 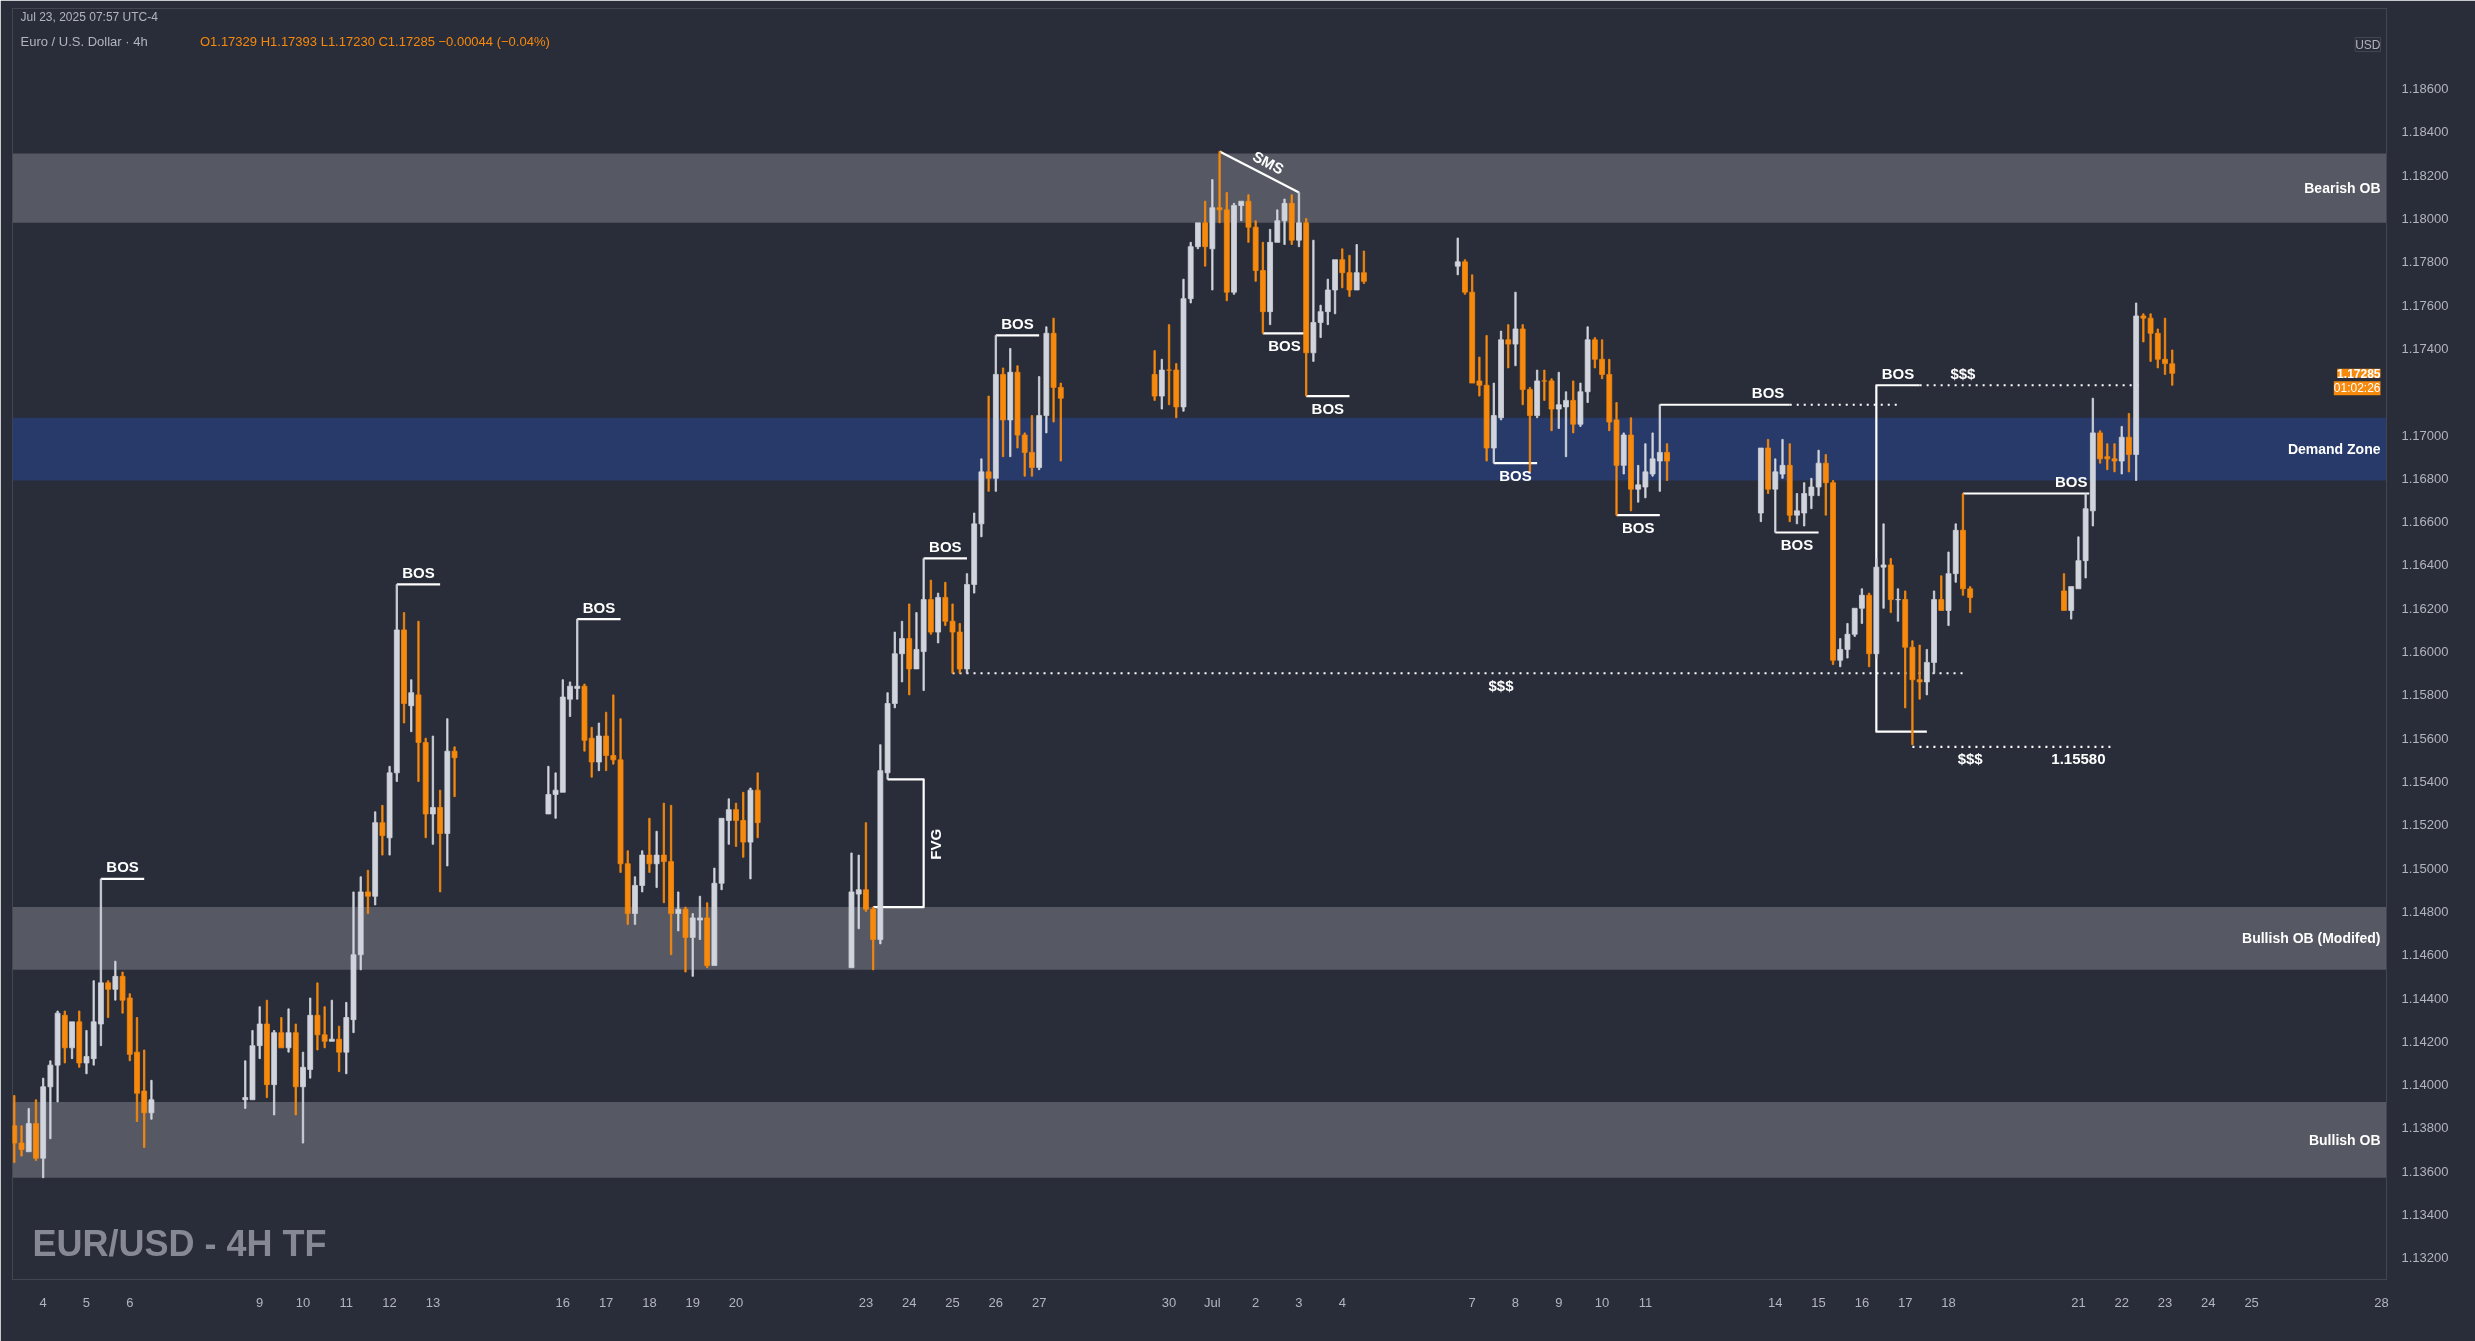 I want to click on y-tick-label: 1.15800, so click(x=2425, y=695).